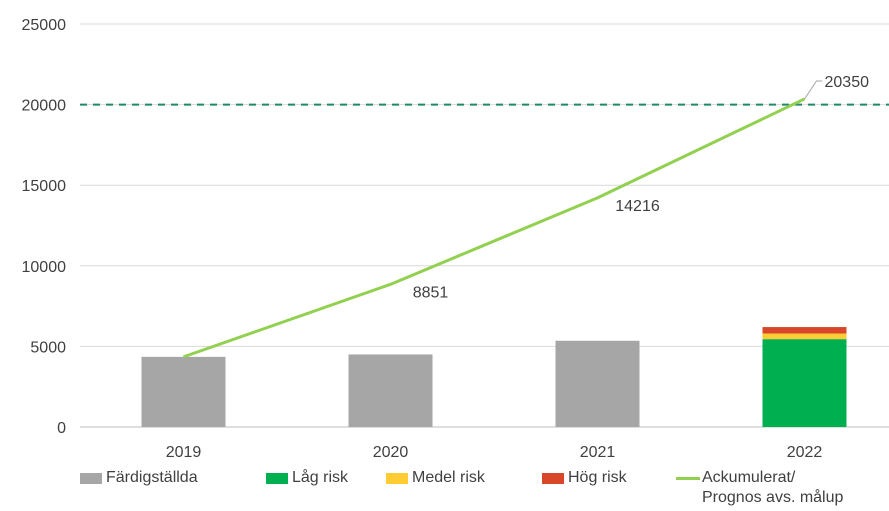 This screenshot has width=889, height=511. Describe the element at coordinates (48, 347) in the screenshot. I see `y-tick-label: 5000` at that location.